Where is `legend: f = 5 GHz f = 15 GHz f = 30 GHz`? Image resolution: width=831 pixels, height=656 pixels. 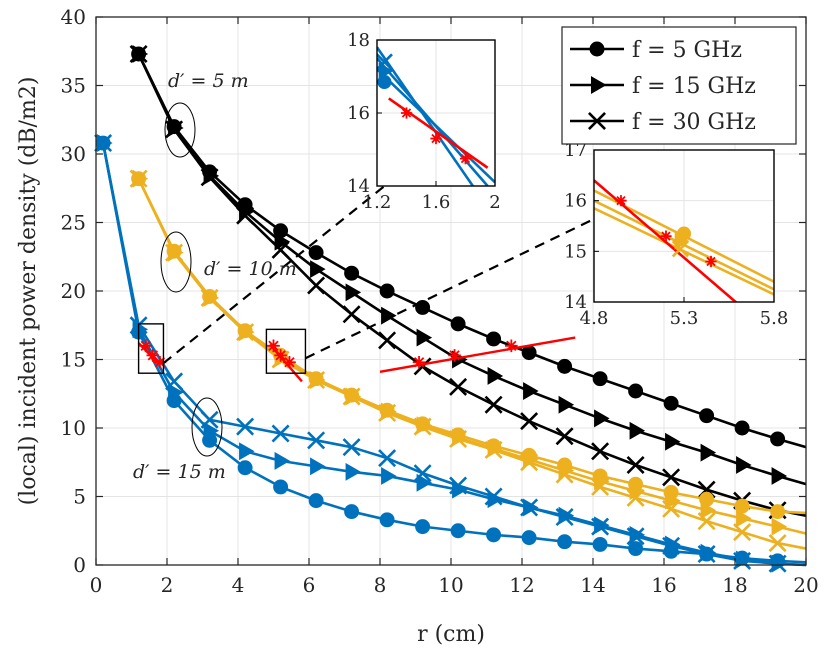
legend: f = 5 GHz f = 15 GHz f = 30 GHz is located at coordinates (679, 85).